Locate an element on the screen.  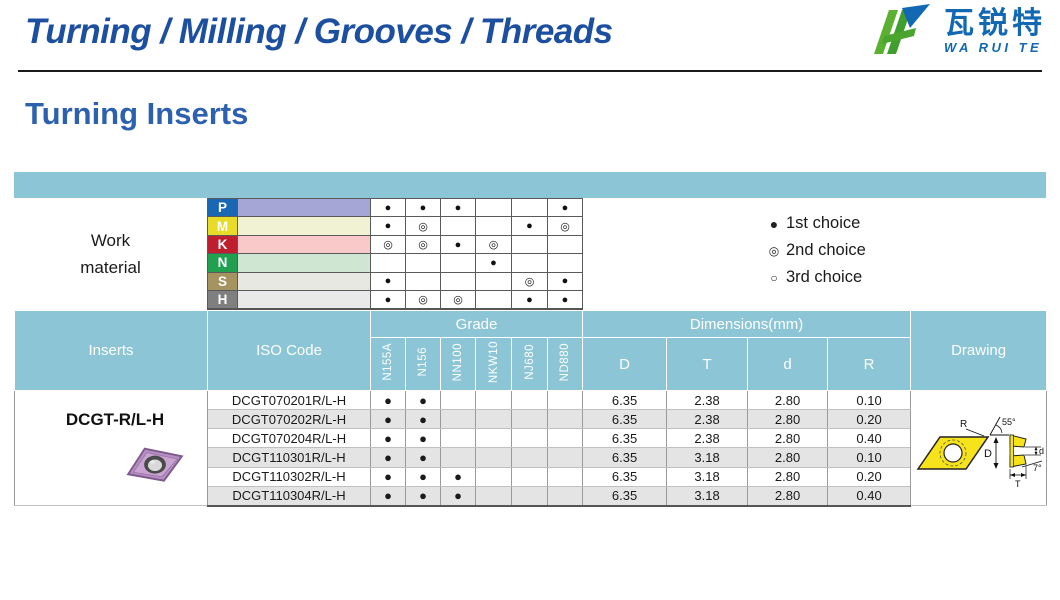
dim-col-d: d is located at coordinates (788, 364).